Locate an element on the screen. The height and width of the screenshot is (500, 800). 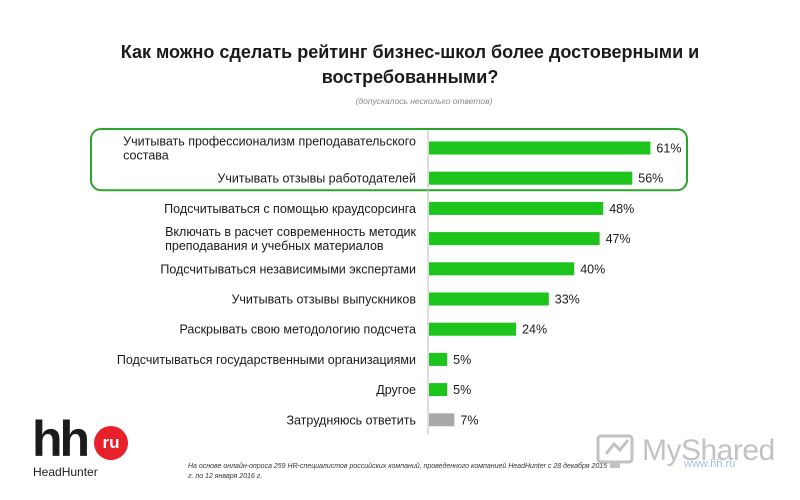
category-label-line: Включать в расчет современность методик is located at coordinates (290, 232).